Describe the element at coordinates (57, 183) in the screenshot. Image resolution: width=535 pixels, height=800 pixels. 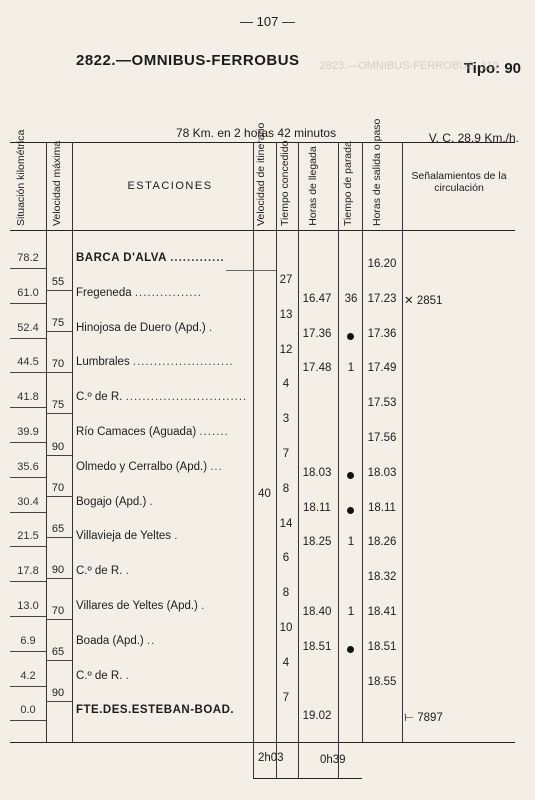
I see `speed-column-label: Velocidad máxima` at that location.